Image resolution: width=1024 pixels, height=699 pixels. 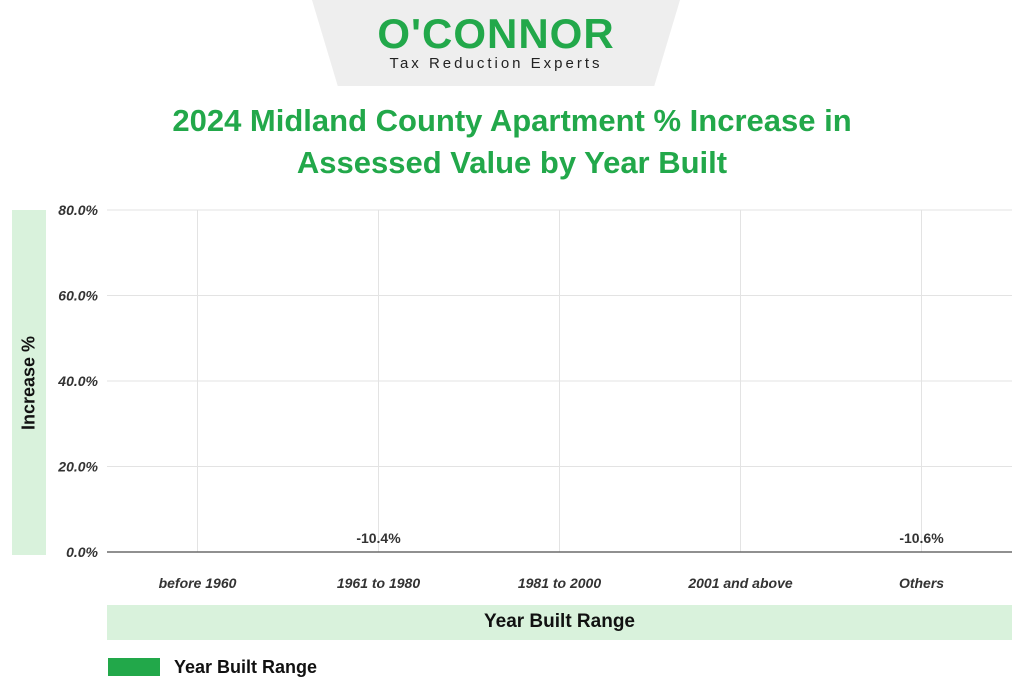 I want to click on x-tick-label: before 1960, so click(x=198, y=583).